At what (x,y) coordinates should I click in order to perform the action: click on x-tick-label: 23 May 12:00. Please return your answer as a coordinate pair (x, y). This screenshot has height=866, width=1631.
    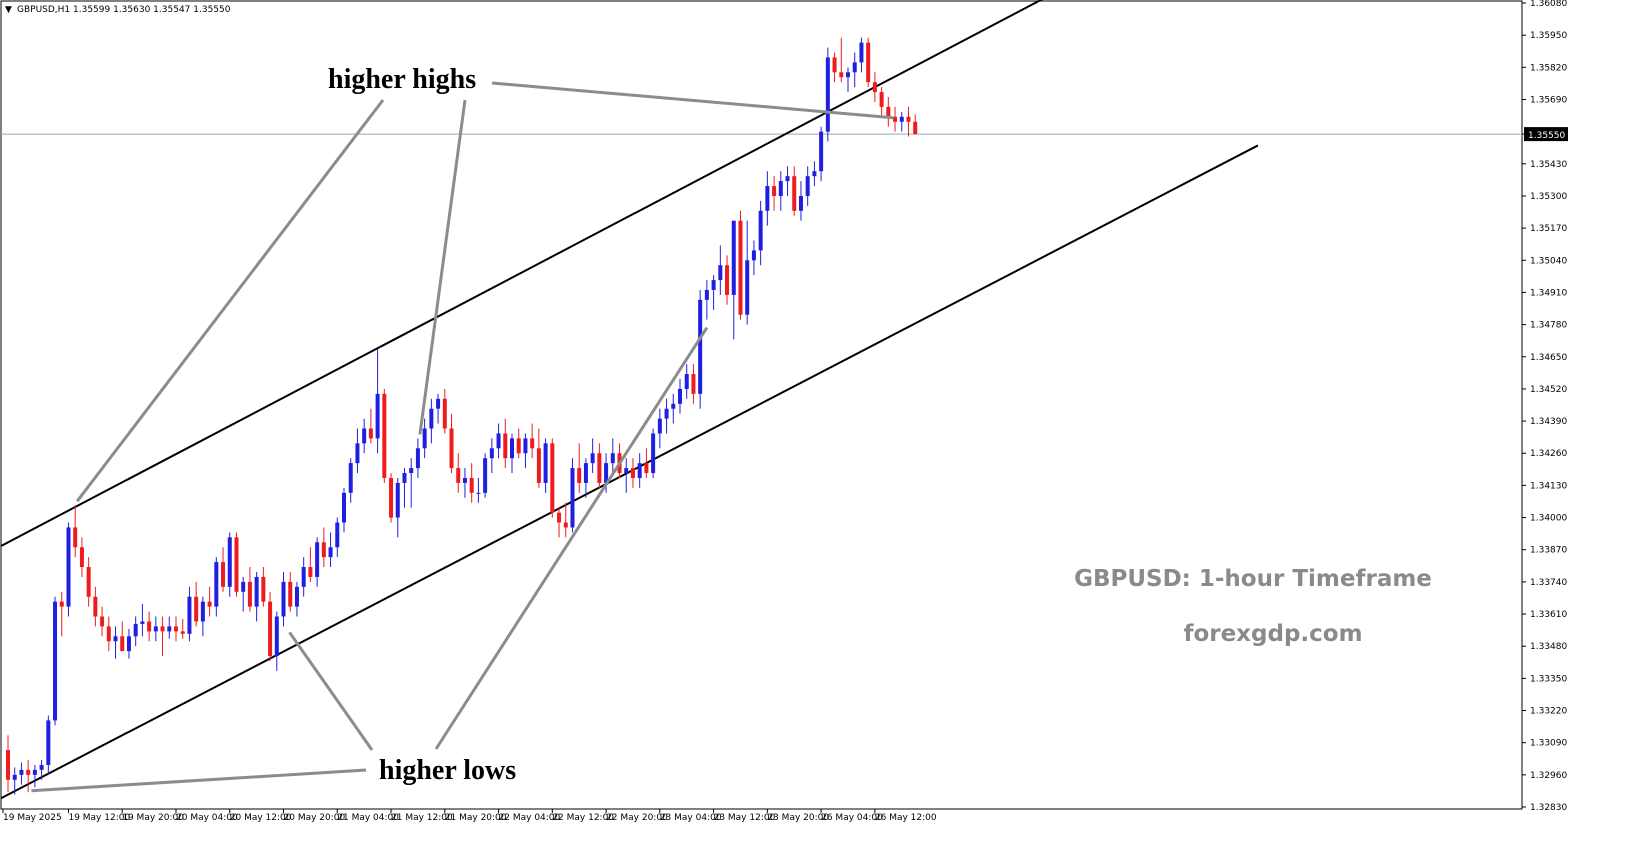
    Looking at the image, I should click on (745, 818).